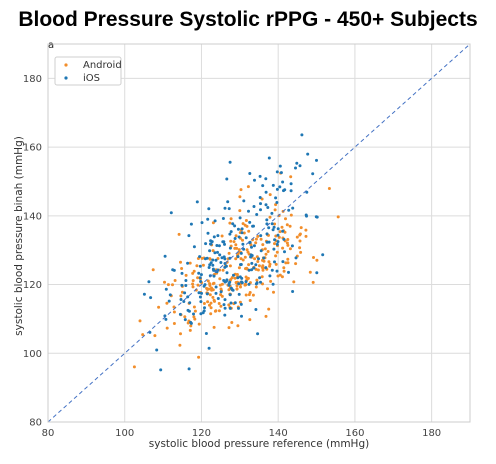 This screenshot has height=464, width=496. I want to click on legend-label-ios: iOS, so click(91, 78).